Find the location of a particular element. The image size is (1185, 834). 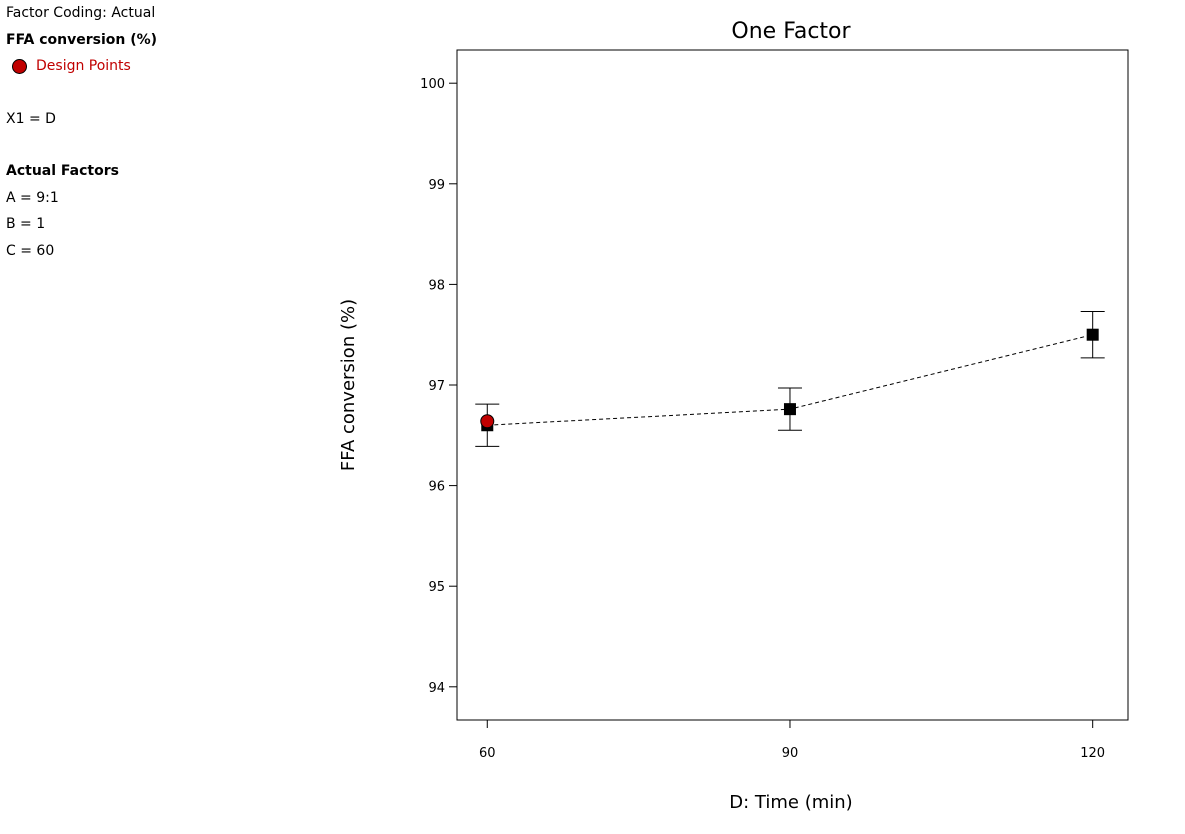

y-tick-label: 97 is located at coordinates (436, 386).